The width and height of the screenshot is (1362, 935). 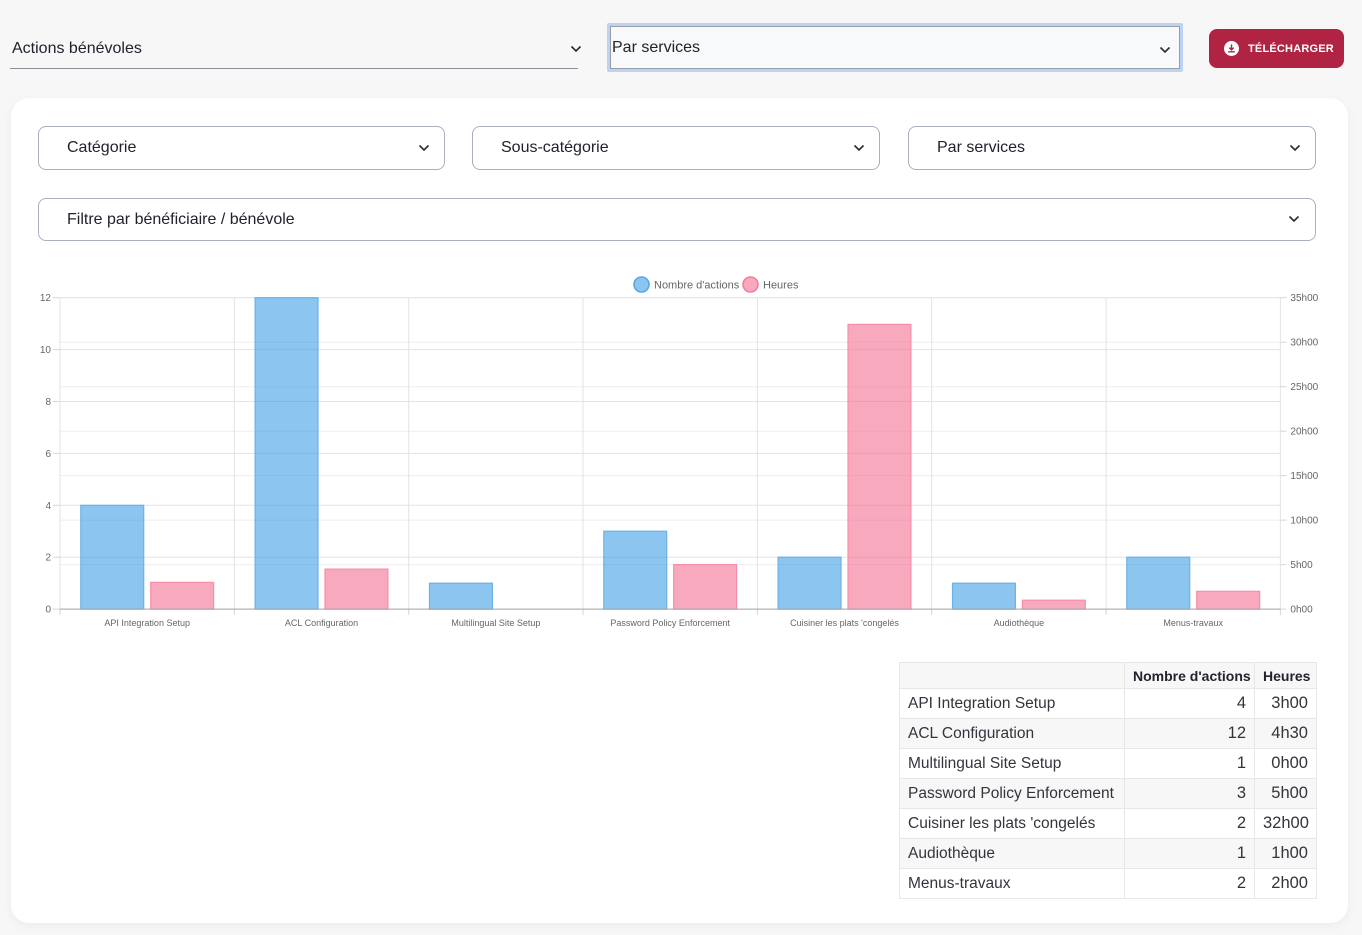 I want to click on svg-text: 10, so click(x=46, y=350).